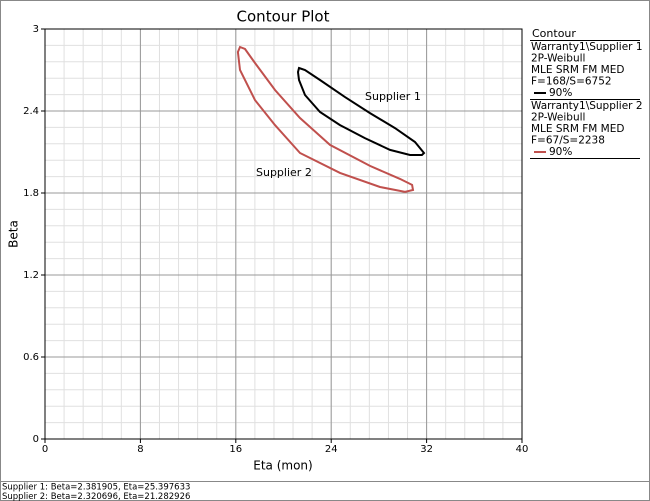 This screenshot has height=501, width=650. Describe the element at coordinates (235, 449) in the screenshot. I see `x-tick-label: 16` at that location.